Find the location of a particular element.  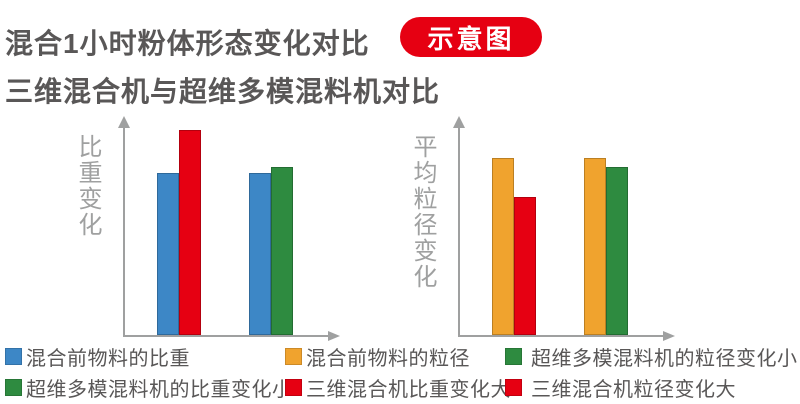

schematic-badge: 示意图 is located at coordinates (471, 37).